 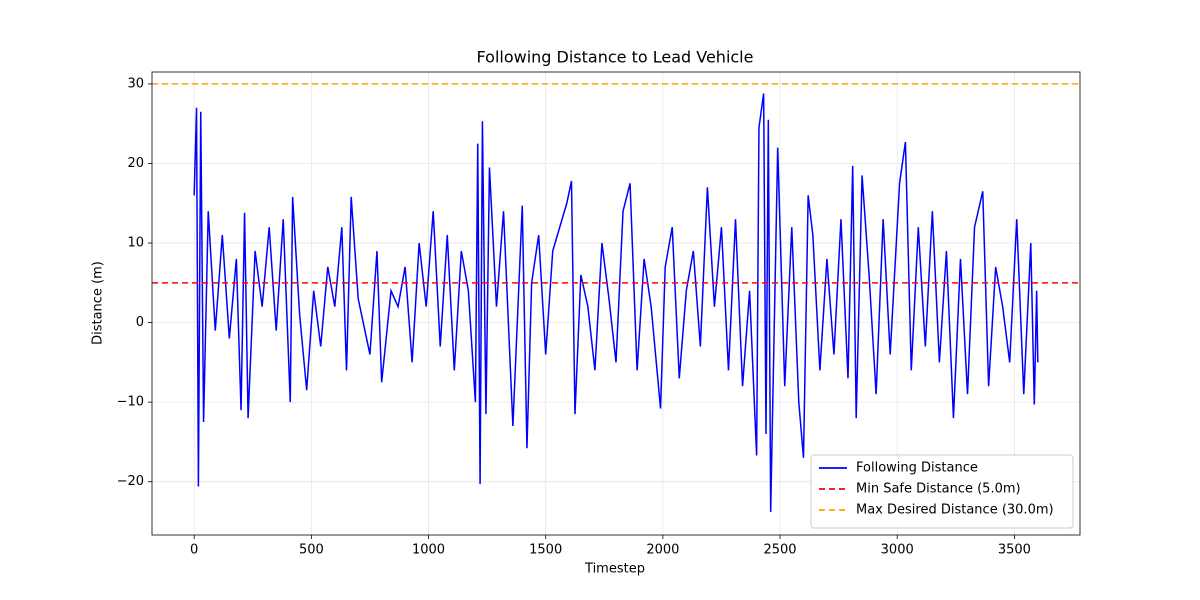 I want to click on y-tick-label: −10, so click(x=130, y=402).